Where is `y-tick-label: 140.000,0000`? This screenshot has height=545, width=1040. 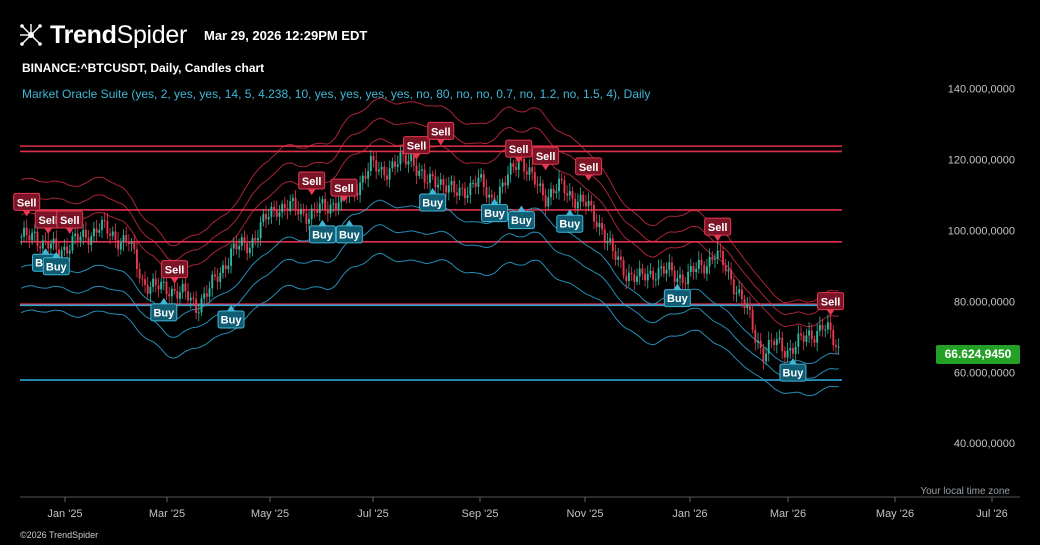
y-tick-label: 140.000,0000 is located at coordinates (981, 90).